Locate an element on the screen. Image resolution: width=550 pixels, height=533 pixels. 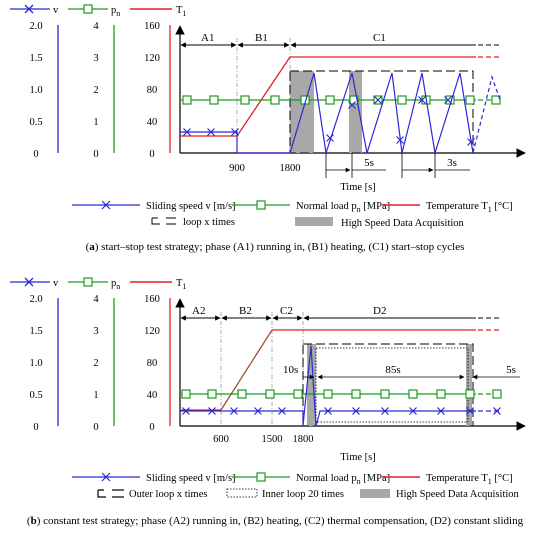
phase-label: D2 is located at coordinates (379, 311).